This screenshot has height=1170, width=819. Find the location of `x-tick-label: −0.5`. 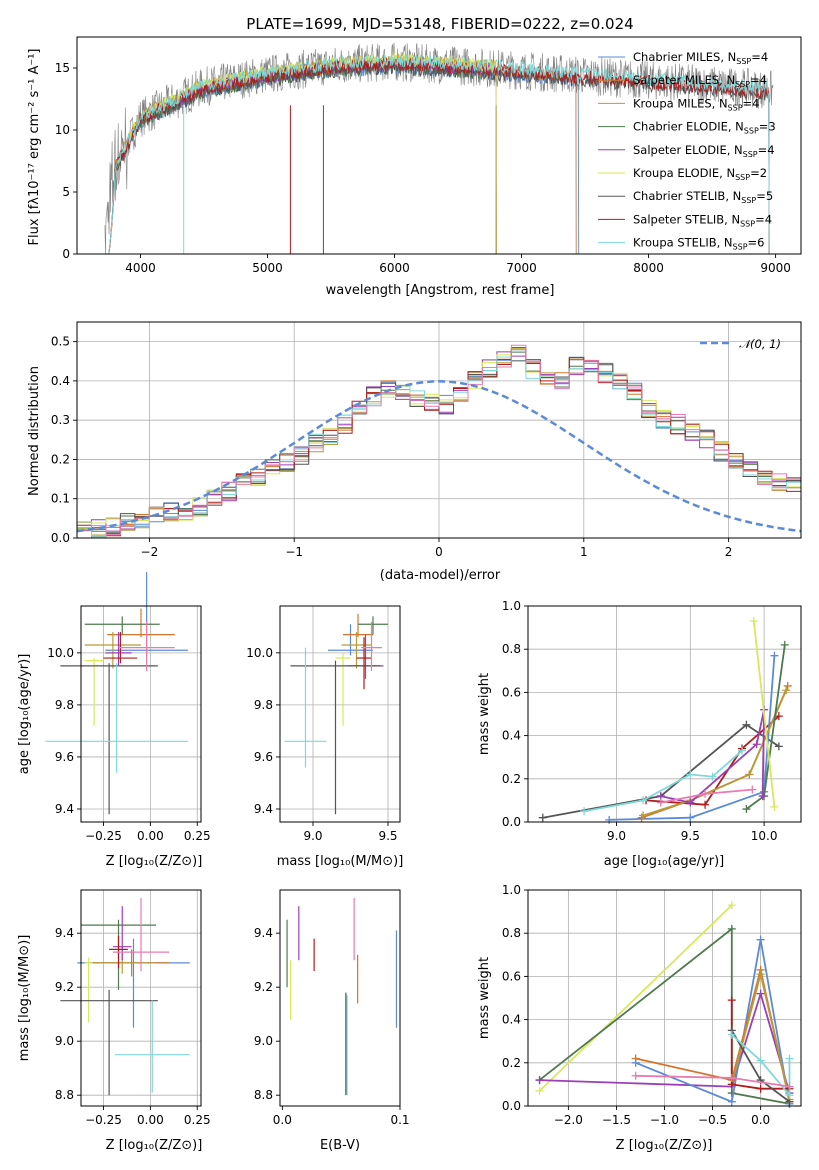

x-tick-label: −0.5 is located at coordinates (712, 1120).